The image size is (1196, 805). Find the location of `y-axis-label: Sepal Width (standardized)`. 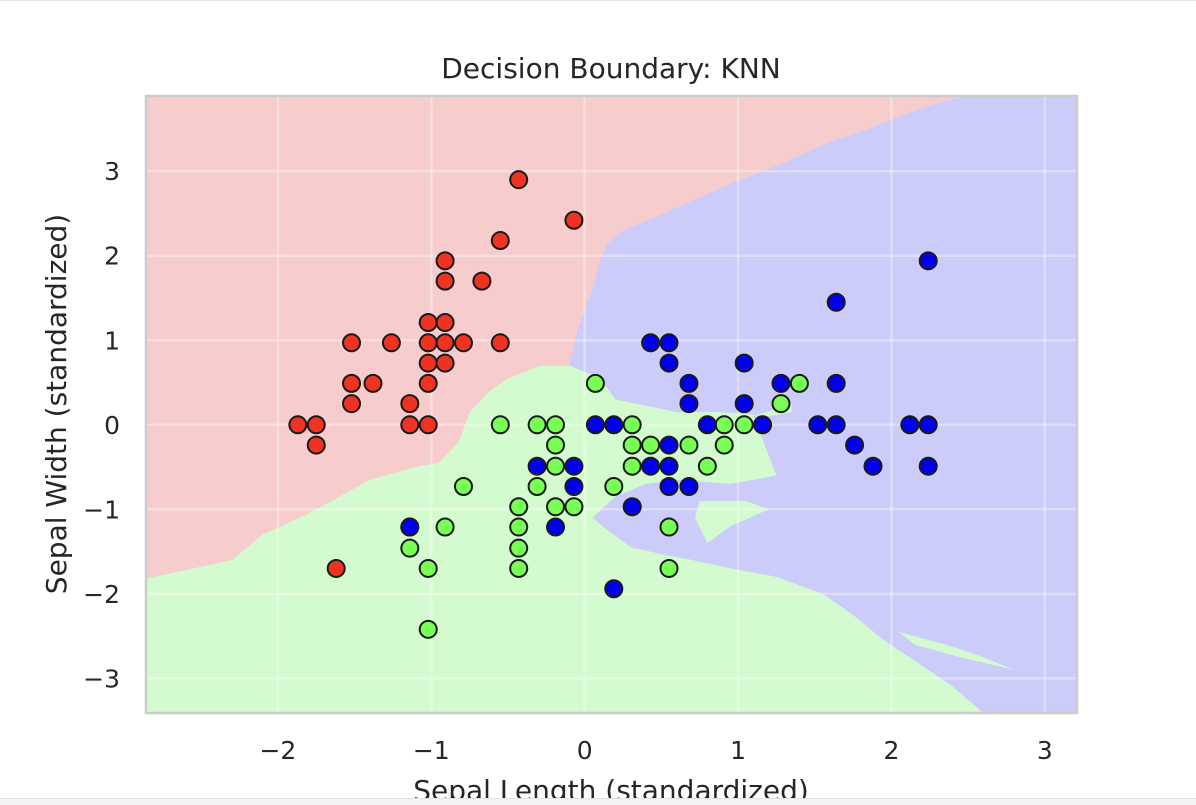

y-axis-label: Sepal Width (standardized) is located at coordinates (56, 404).